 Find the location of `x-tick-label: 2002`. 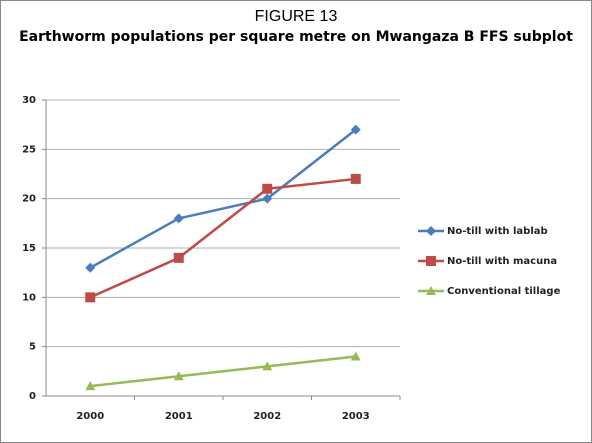

x-tick-label: 2002 is located at coordinates (267, 416).